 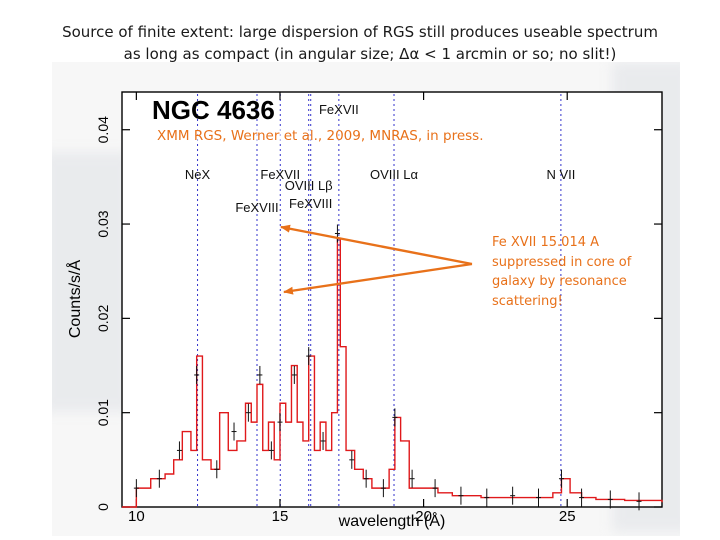 What do you see at coordinates (392, 520) in the screenshot?
I see `x-axis-label: wavelength (Å)` at bounding box center [392, 520].